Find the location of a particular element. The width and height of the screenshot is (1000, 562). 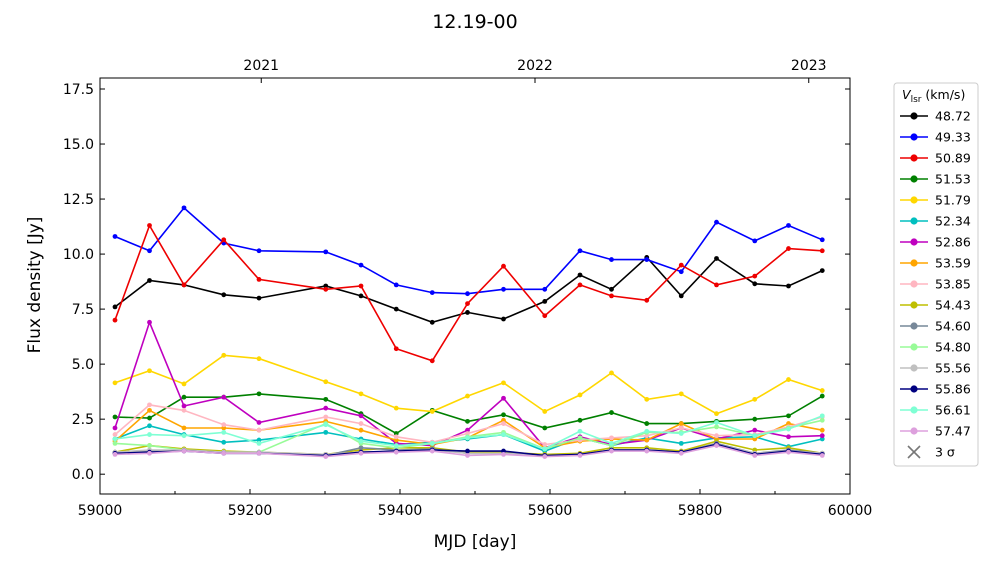

legend-entry: 52.86 is located at coordinates (935, 242).